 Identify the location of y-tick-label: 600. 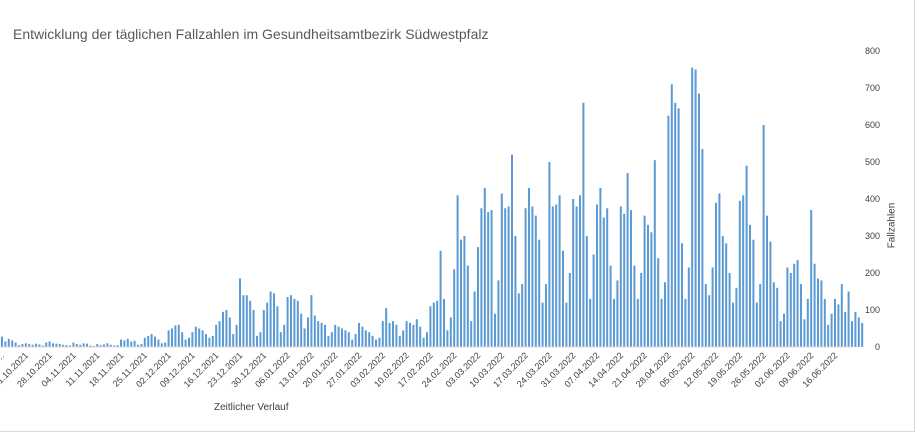
(872, 125).